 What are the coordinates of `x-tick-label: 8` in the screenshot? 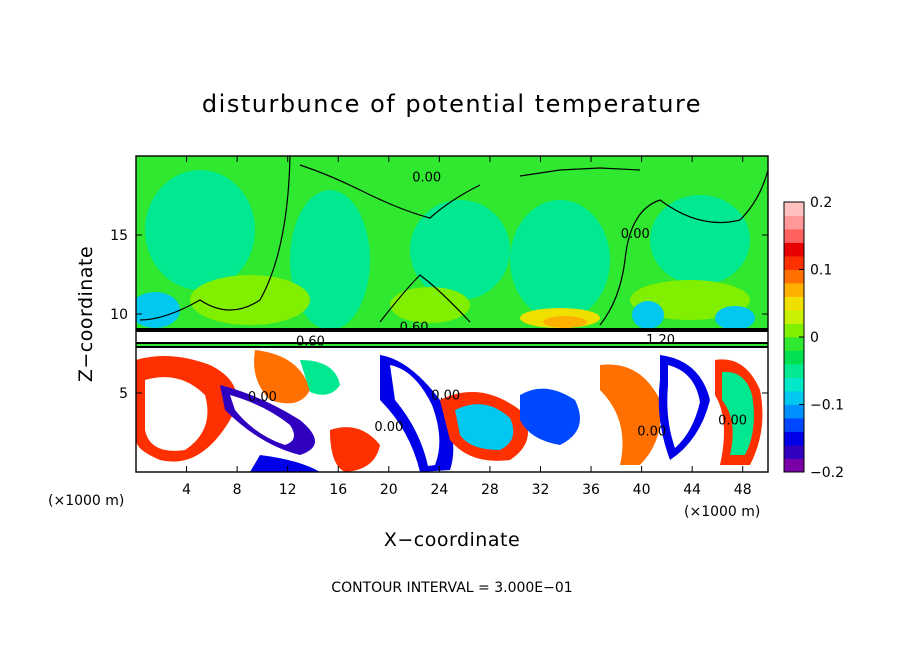 It's located at (237, 490).